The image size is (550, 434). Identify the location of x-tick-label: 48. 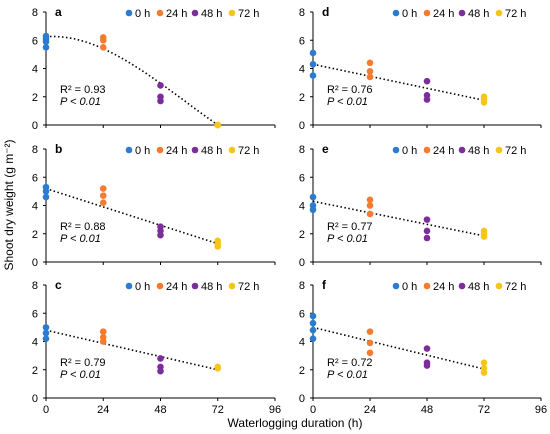
(427, 410).